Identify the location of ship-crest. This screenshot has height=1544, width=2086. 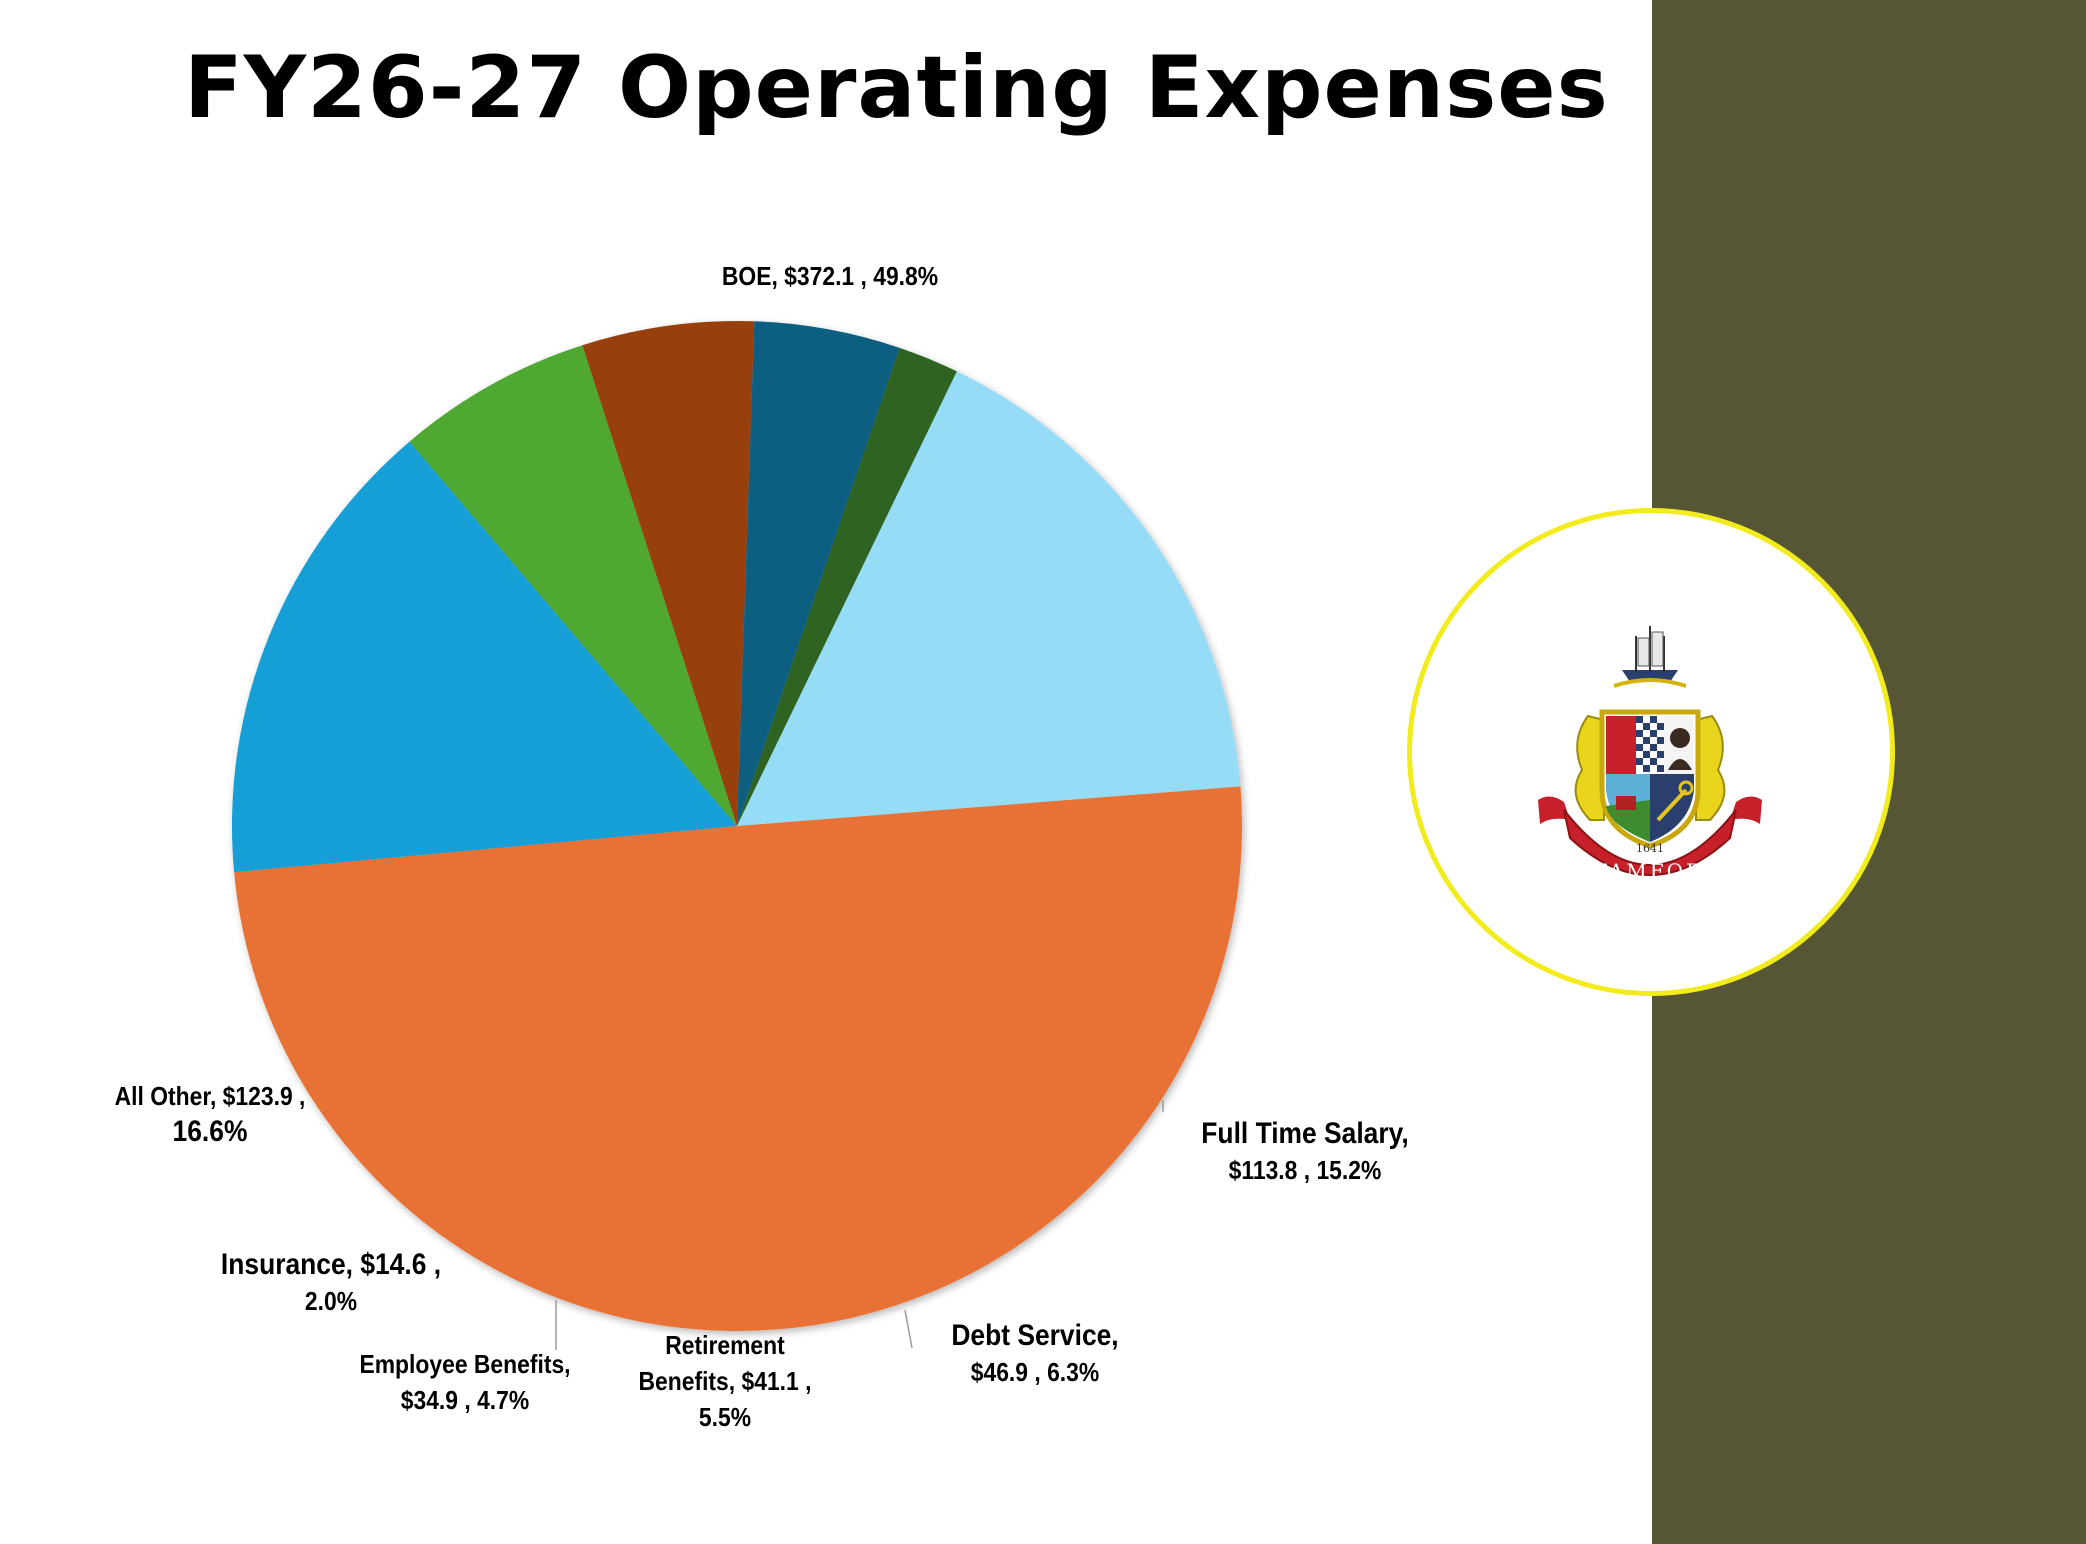
(1650, 657).